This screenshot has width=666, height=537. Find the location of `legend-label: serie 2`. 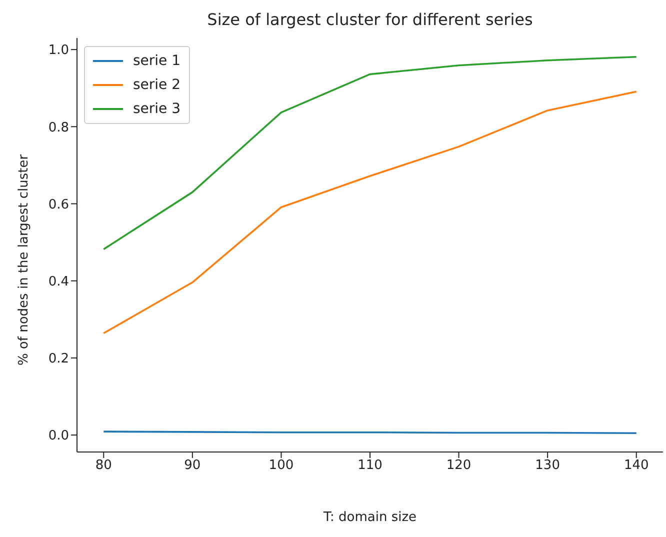

legend-label: serie 2 is located at coordinates (157, 85).